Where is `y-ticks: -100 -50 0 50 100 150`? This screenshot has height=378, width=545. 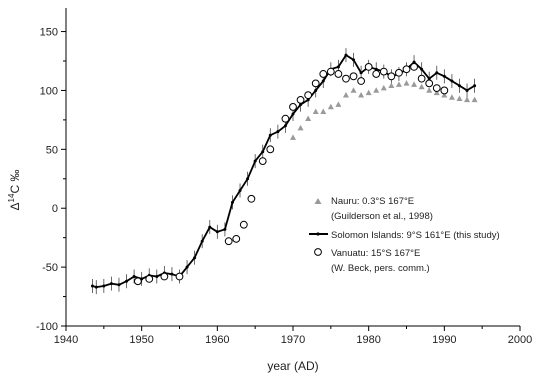
y-ticks: -100 -50 0 50 100 150 is located at coordinates (51, 180).